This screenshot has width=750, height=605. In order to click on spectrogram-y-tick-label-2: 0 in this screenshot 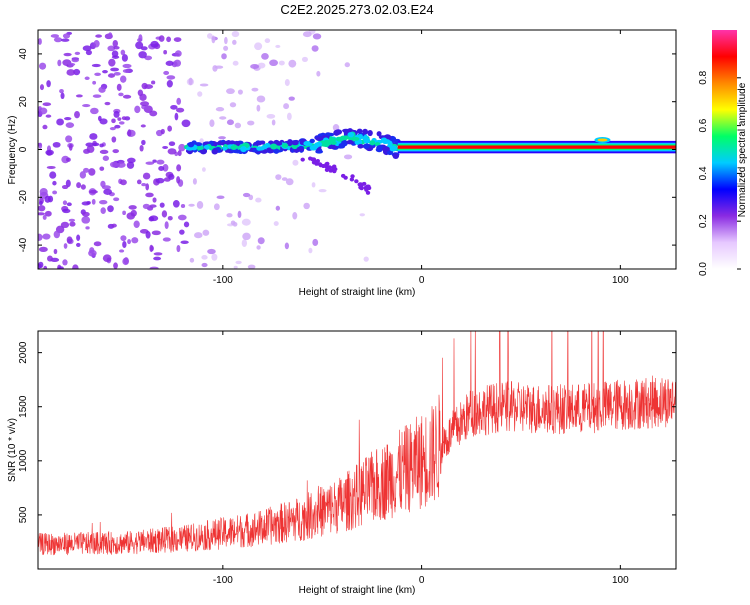, I will do `click(23, 149)`.